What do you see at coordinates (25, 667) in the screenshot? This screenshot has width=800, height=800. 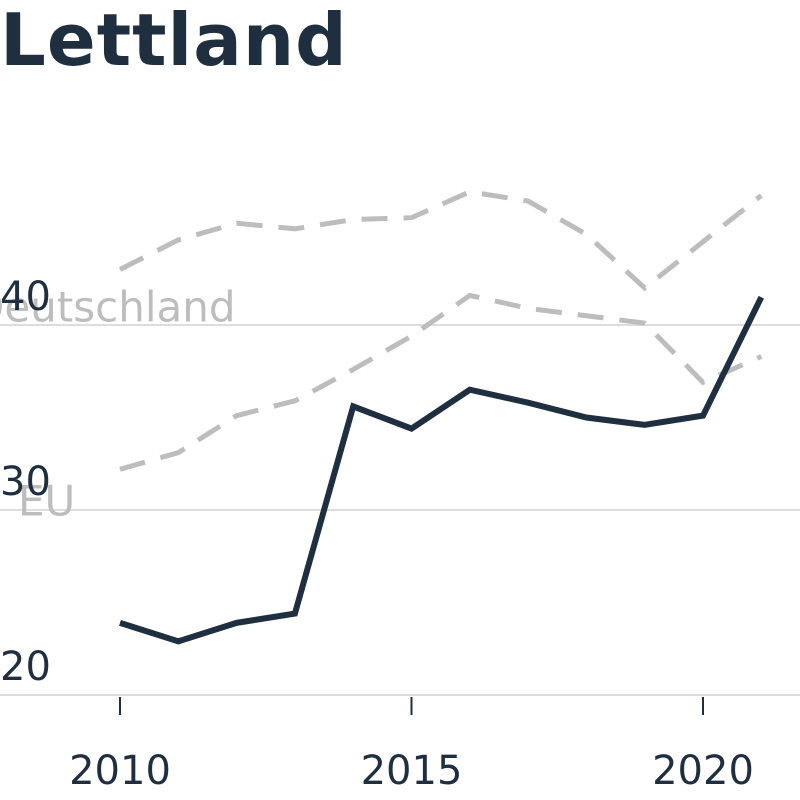 I see `y-tick-label-20: 20` at bounding box center [25, 667].